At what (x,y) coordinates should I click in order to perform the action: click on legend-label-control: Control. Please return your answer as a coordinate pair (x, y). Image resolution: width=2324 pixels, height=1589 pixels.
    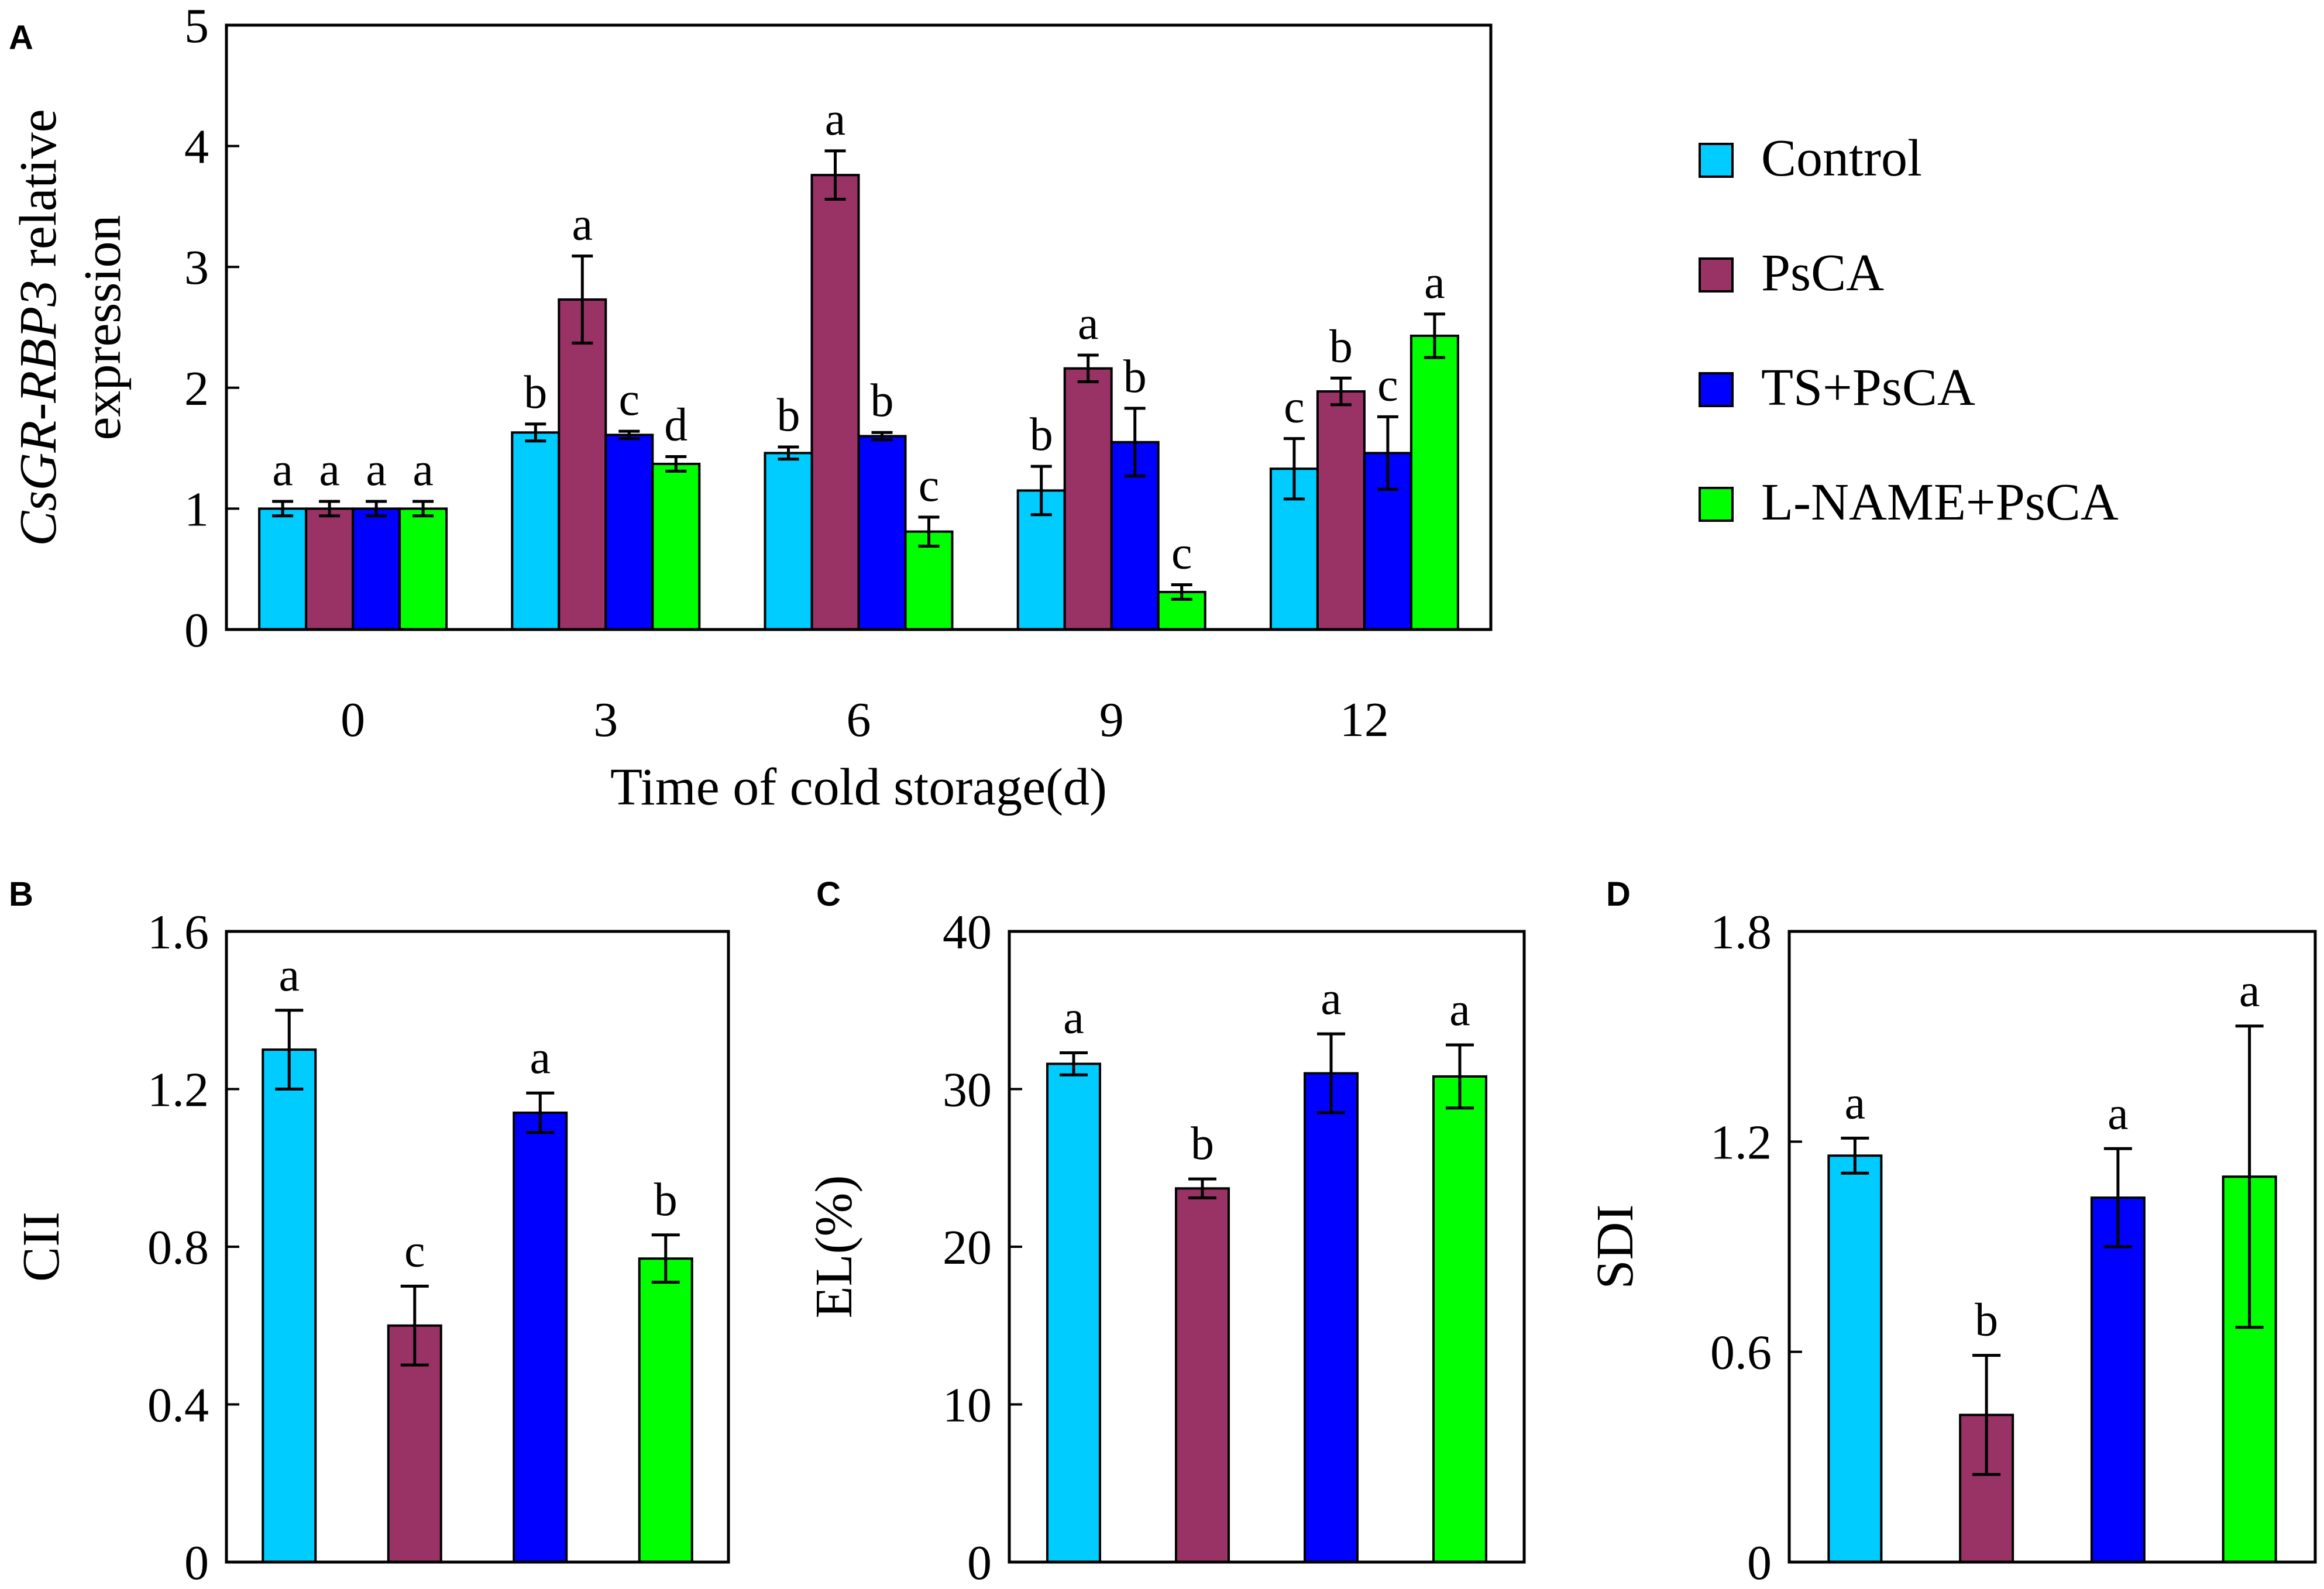
    Looking at the image, I should click on (1841, 158).